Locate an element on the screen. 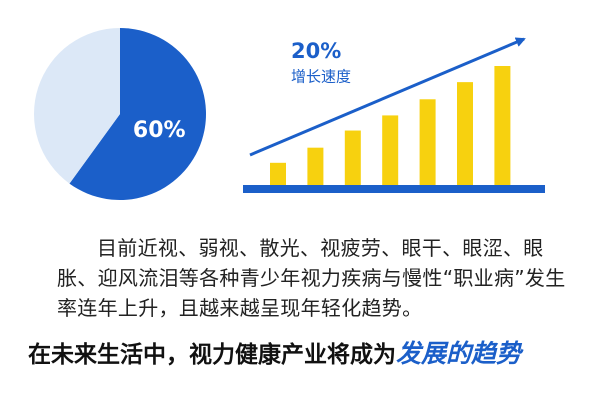 The image size is (600, 400). headline-text: 在未来生活中，视力健康产业将成为 is located at coordinates (212, 355).